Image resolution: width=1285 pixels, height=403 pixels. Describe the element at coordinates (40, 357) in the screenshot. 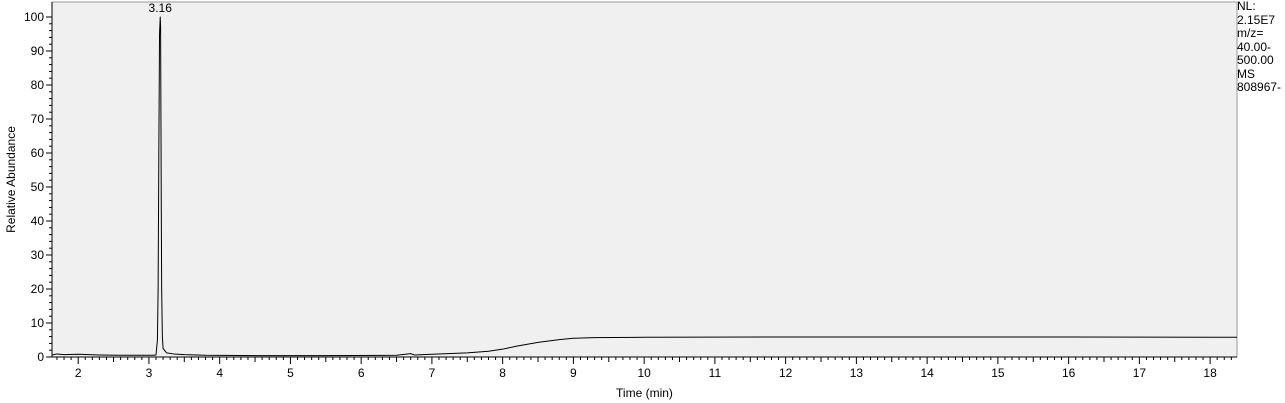

I see `y-tick-label: 0` at that location.